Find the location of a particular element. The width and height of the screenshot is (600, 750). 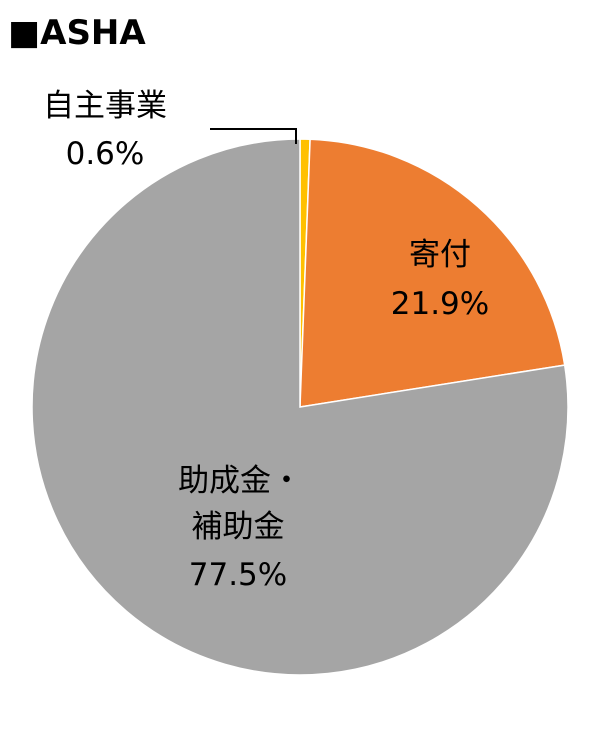

slice-label-grants-line-1: 助成金・ is located at coordinates (240, 481).